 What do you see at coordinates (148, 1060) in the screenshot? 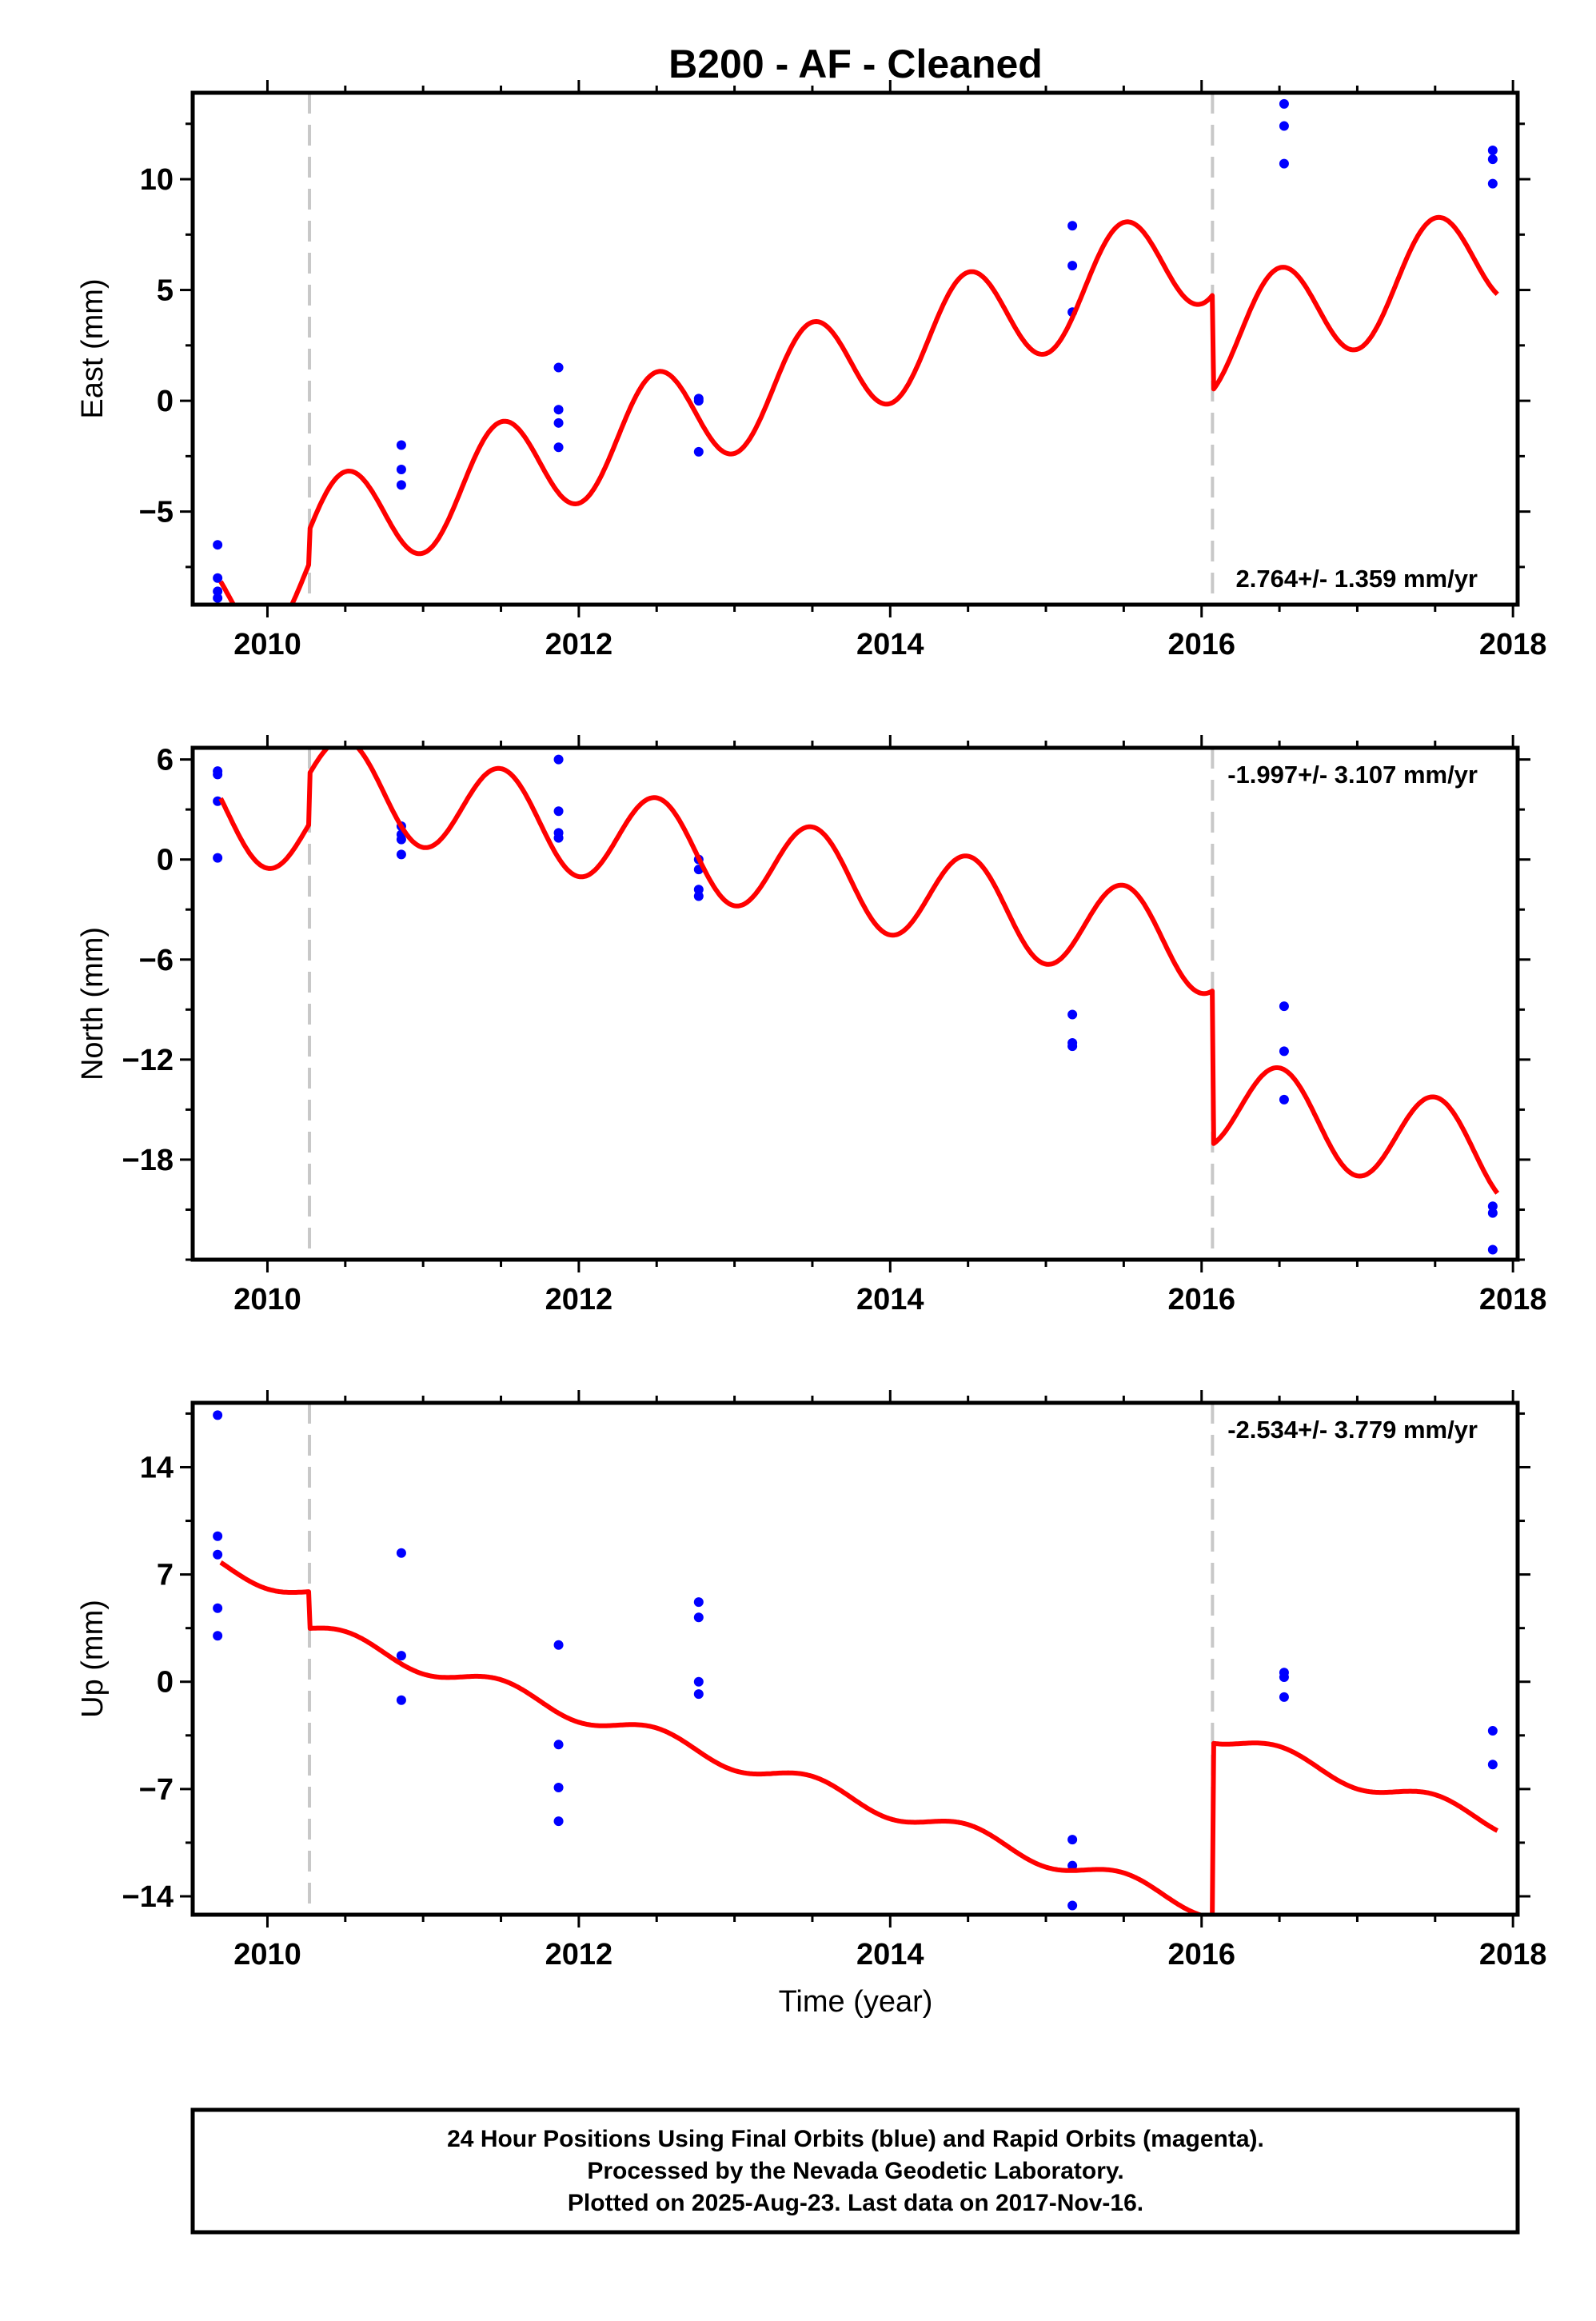
I see `north-y-tick-label: −12` at bounding box center [148, 1060].